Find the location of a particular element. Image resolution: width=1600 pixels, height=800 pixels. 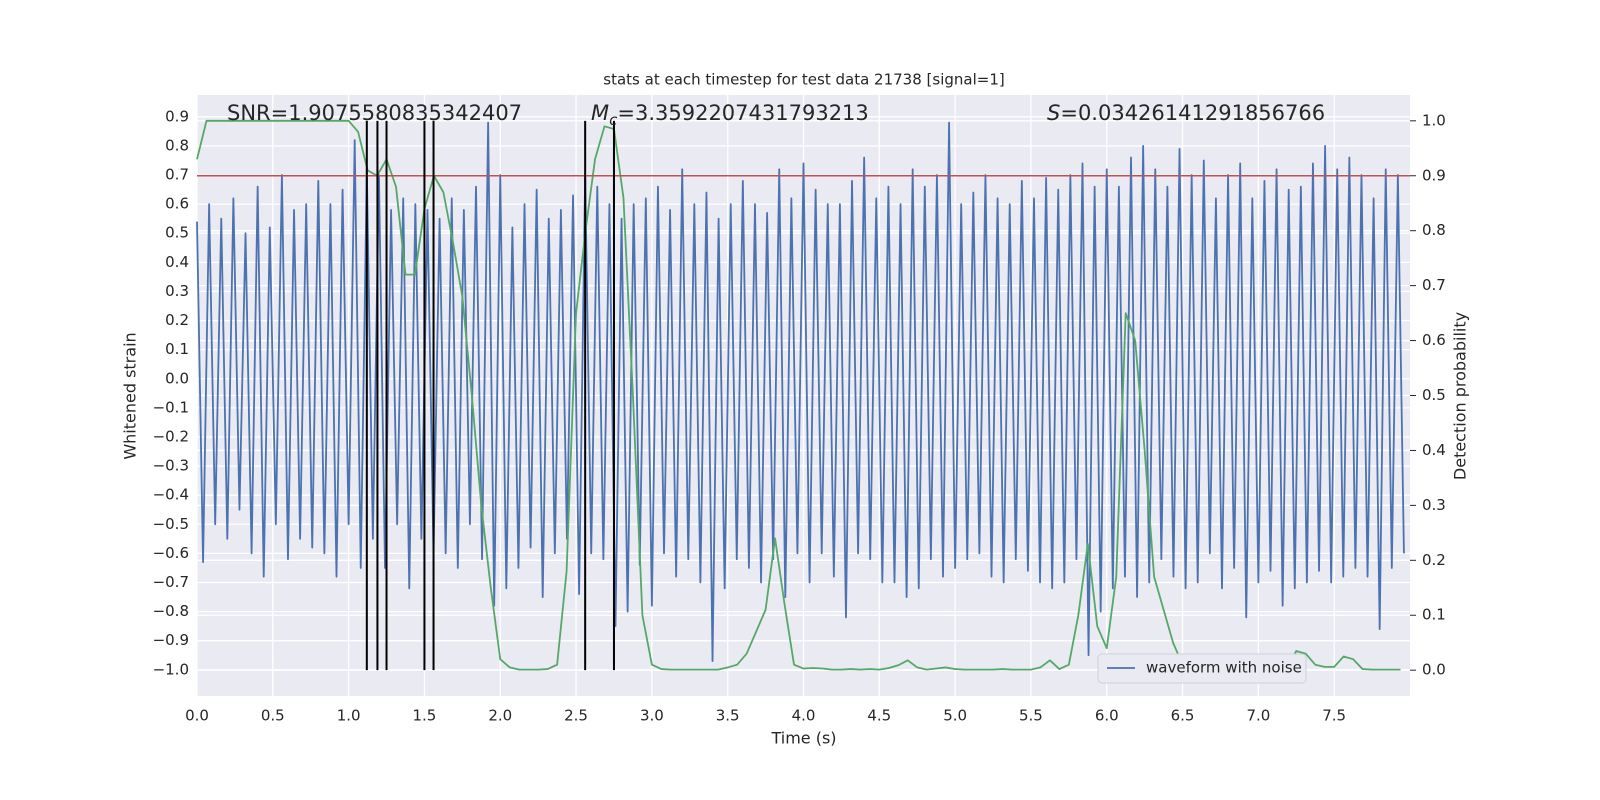

y-tick-label: −0.6 is located at coordinates (171, 553).